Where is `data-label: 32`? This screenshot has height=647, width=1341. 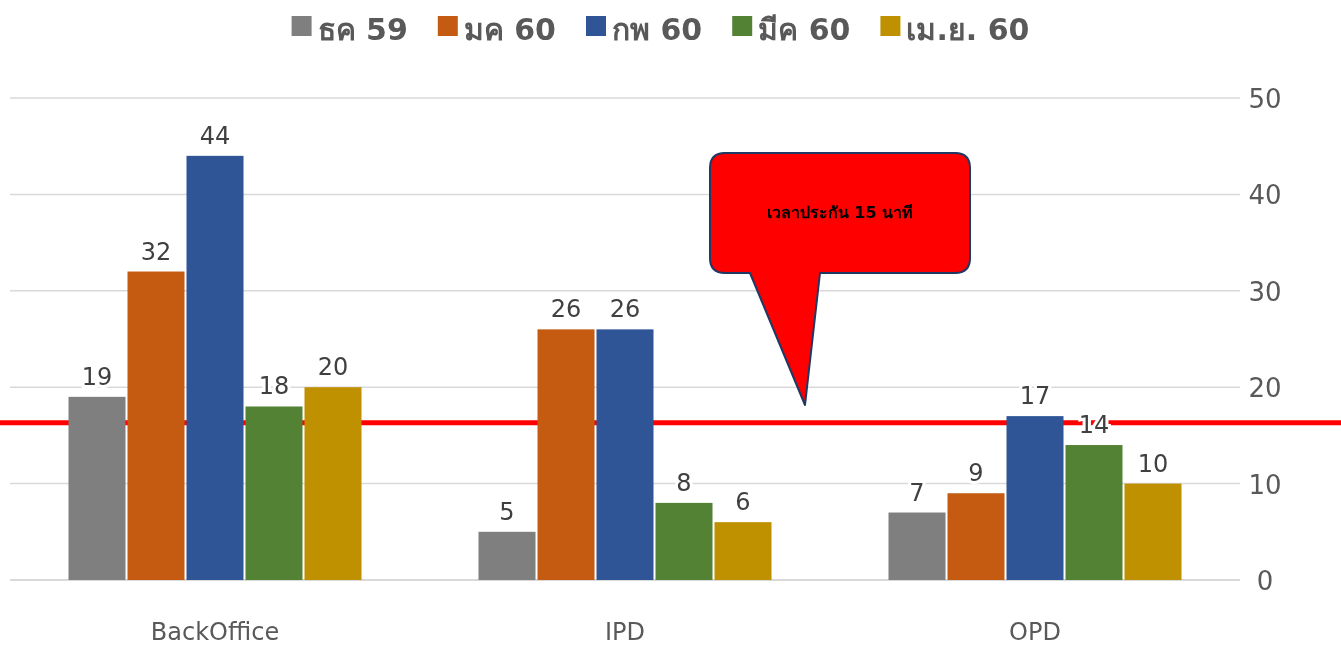
data-label: 32 is located at coordinates (156, 251).